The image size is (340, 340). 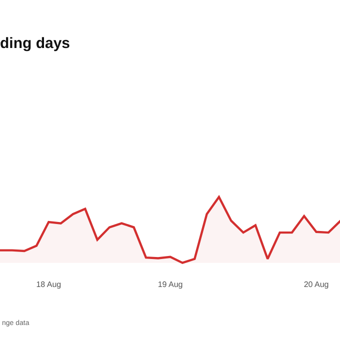 I want to click on x-tick-label: 19 Aug, so click(x=170, y=284).